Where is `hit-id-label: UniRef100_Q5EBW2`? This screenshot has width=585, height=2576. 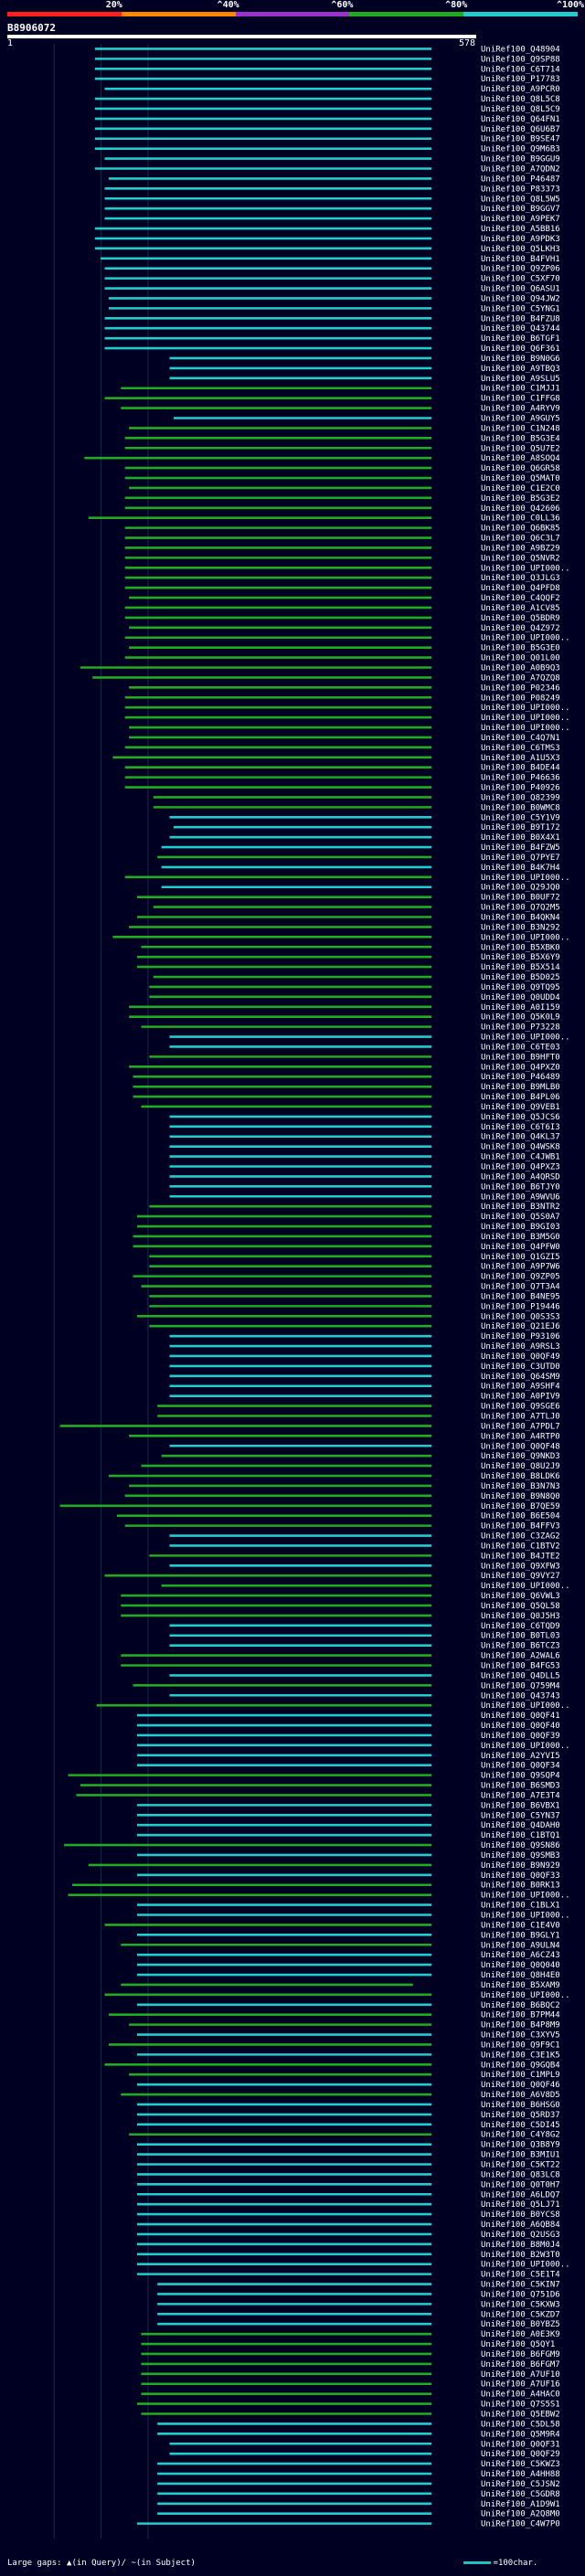 hit-id-label: UniRef100_Q5EBW2 is located at coordinates (520, 2415).